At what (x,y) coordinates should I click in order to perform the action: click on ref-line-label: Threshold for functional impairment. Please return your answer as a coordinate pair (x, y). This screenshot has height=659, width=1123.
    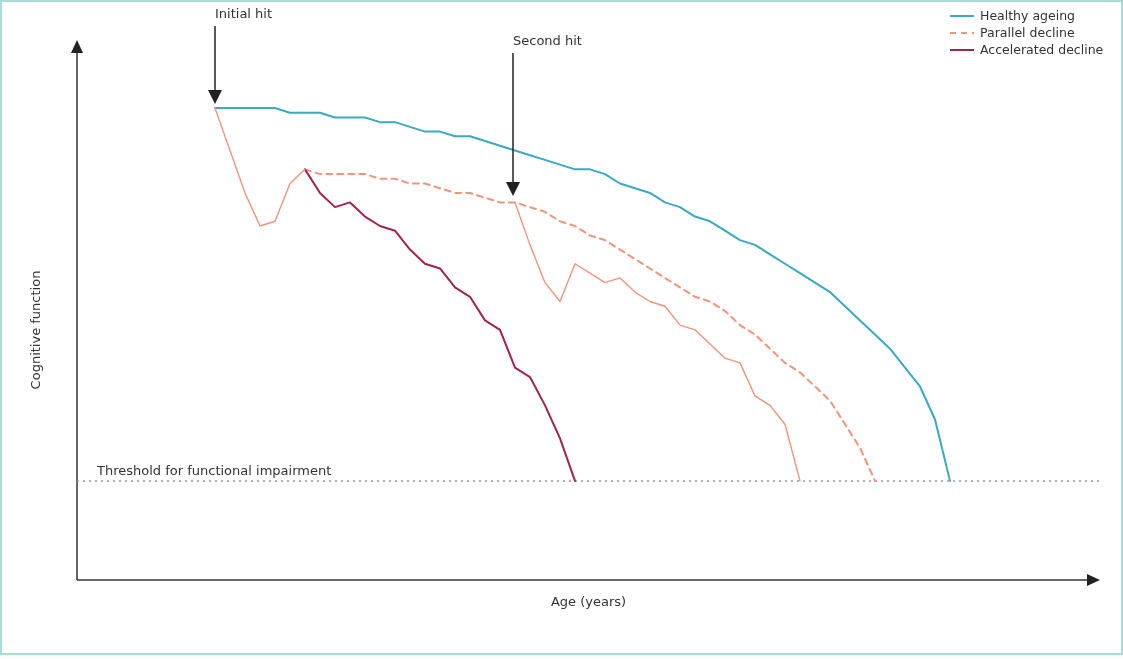
    Looking at the image, I should click on (214, 470).